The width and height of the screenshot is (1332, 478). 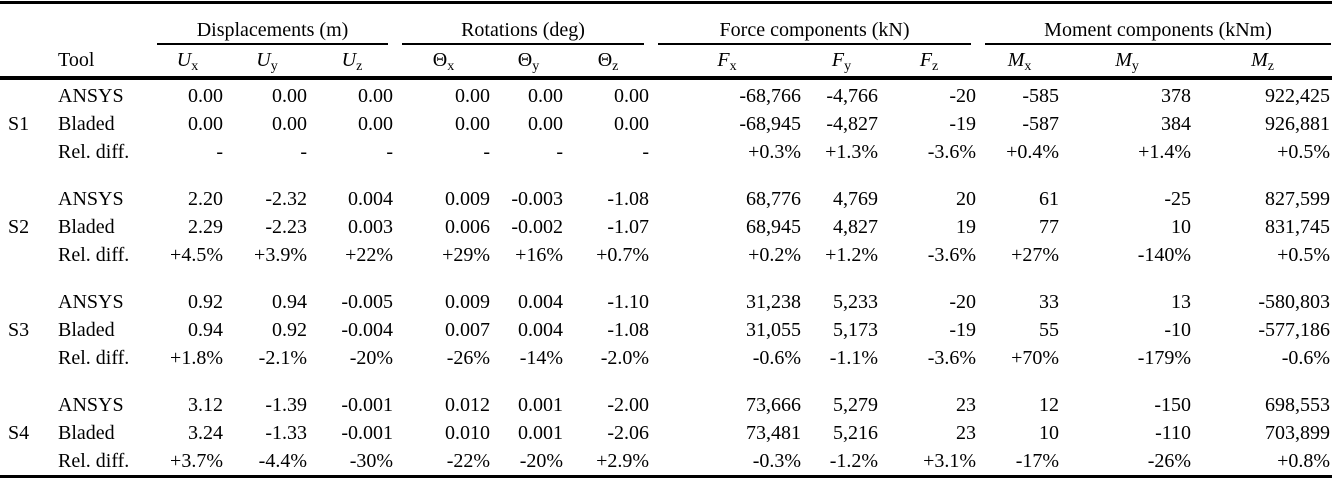 I want to click on value-cell: -25, so click(x=1178, y=199).